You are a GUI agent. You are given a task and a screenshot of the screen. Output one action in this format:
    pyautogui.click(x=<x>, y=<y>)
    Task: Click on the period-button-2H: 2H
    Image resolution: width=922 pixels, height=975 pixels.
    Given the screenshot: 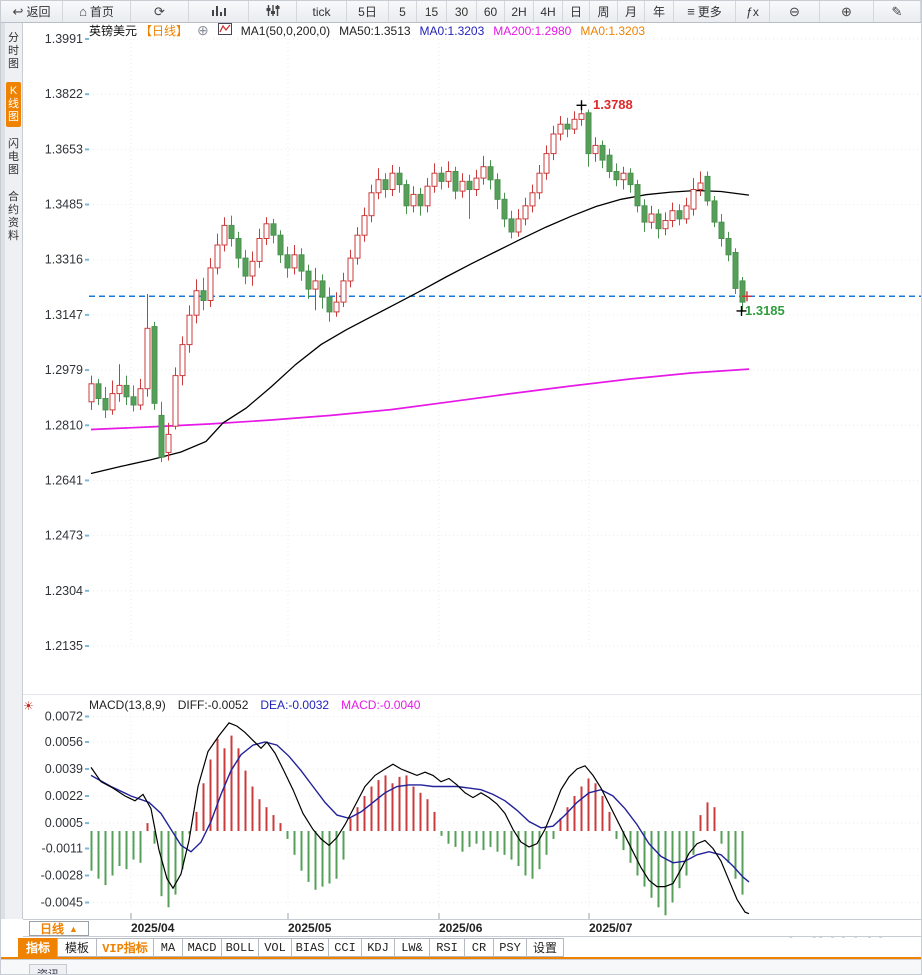 What is the action you would take?
    pyautogui.click(x=519, y=11)
    